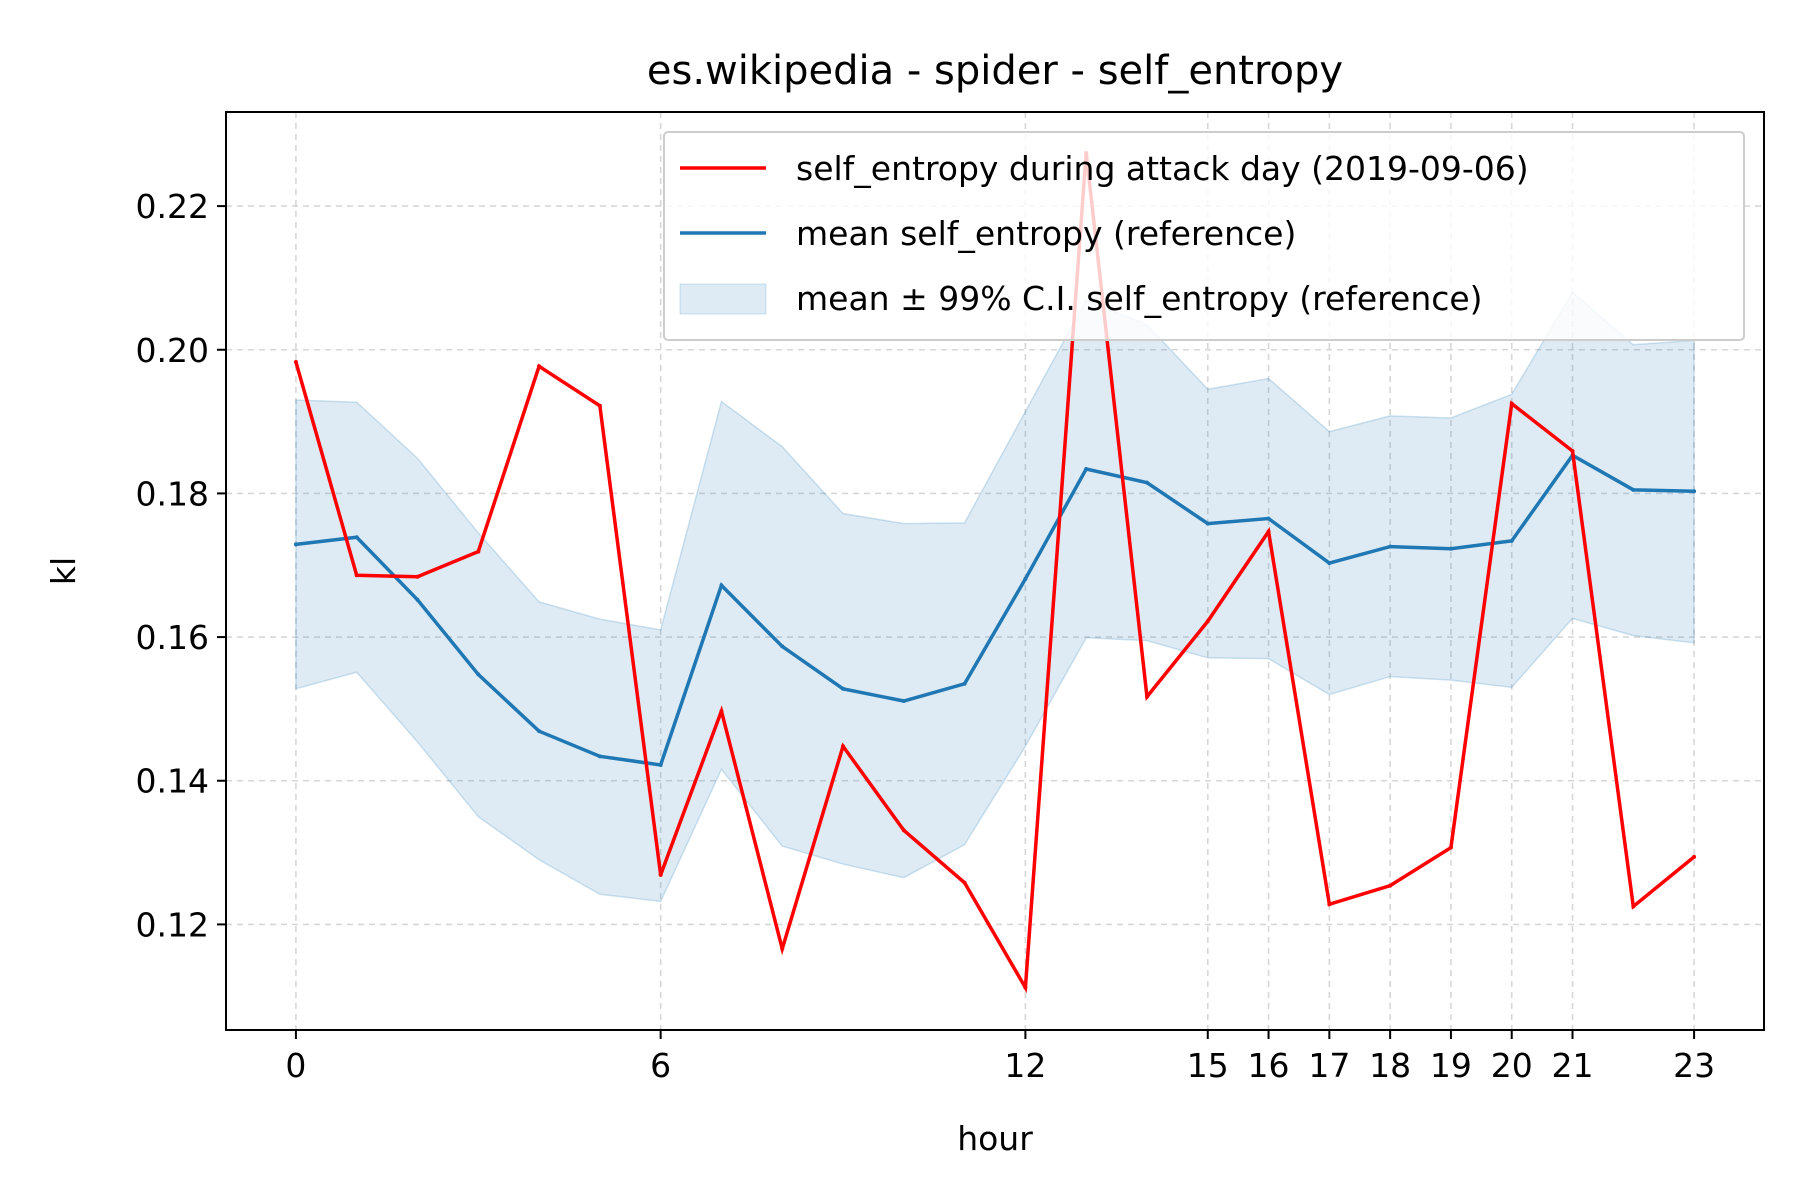  I want to click on x-tick-label: 19, so click(1451, 1065).